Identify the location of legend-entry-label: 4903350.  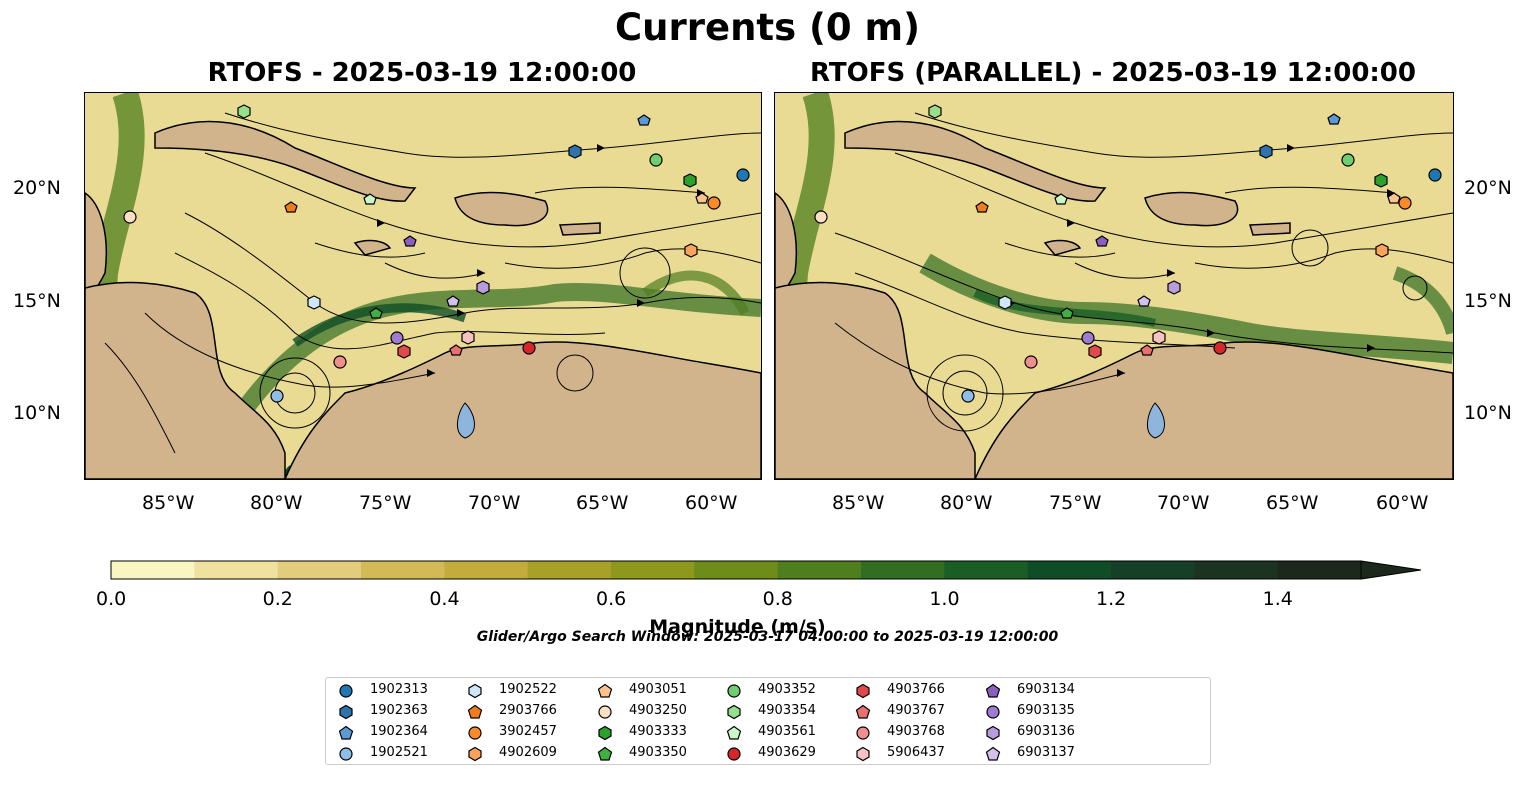
(658, 752).